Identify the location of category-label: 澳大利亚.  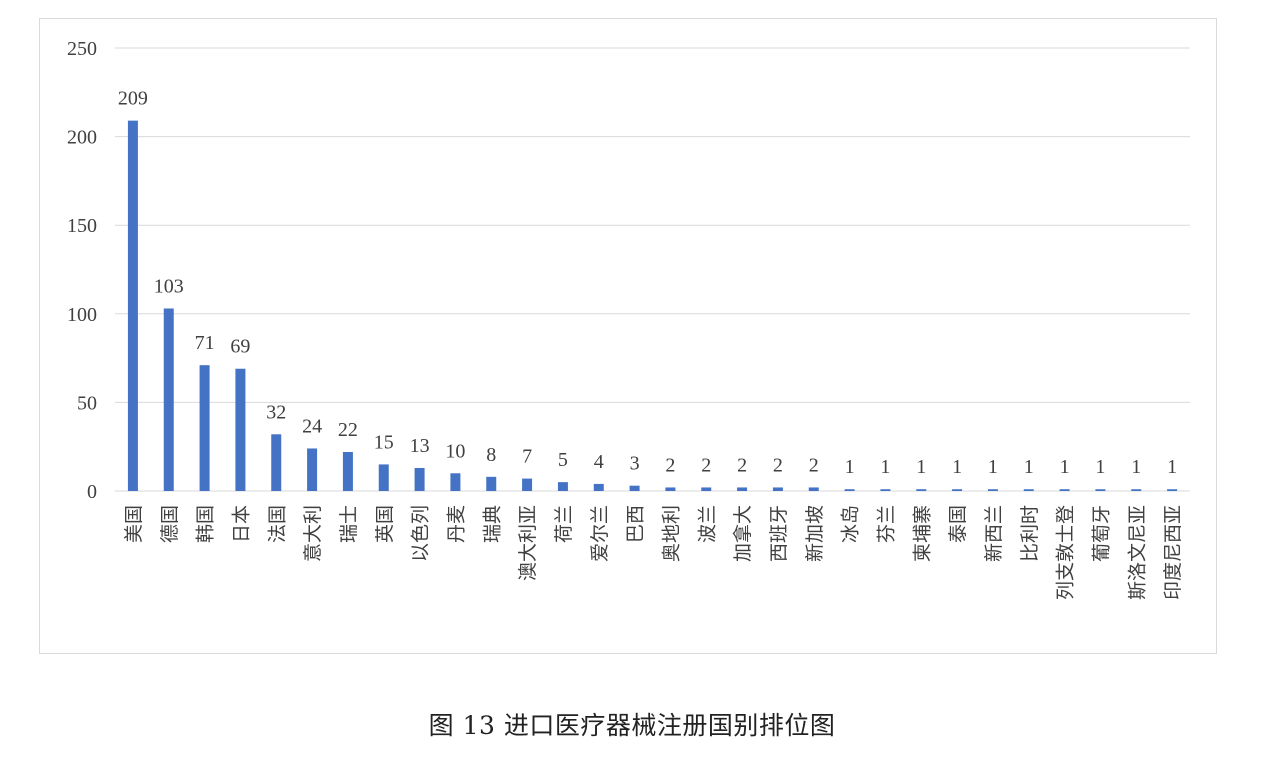
(528, 543).